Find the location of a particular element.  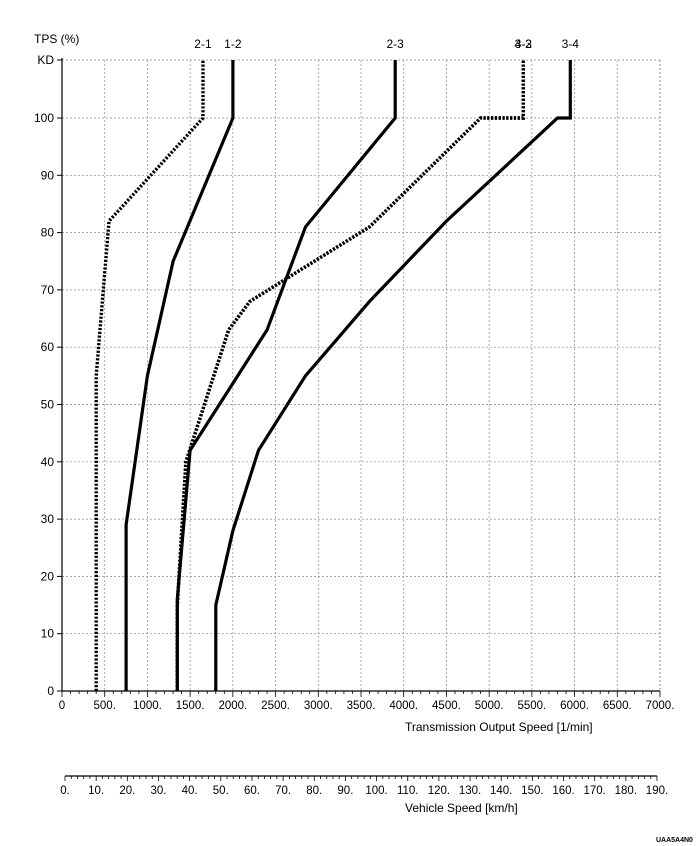

y-tick-label: 0 is located at coordinates (50, 691).